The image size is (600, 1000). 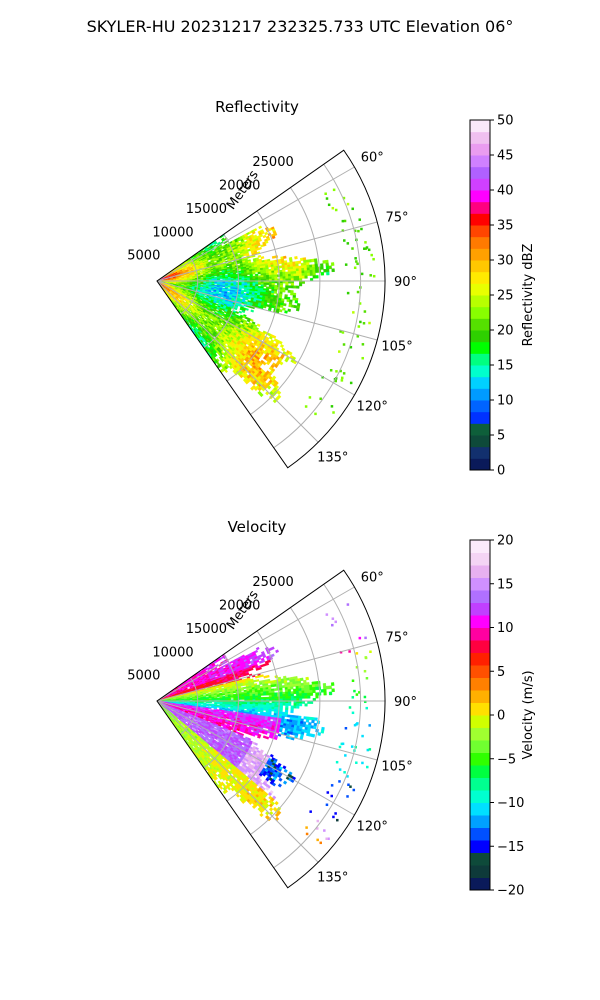 I want to click on angular-tick-label: 75°, so click(x=397, y=218).